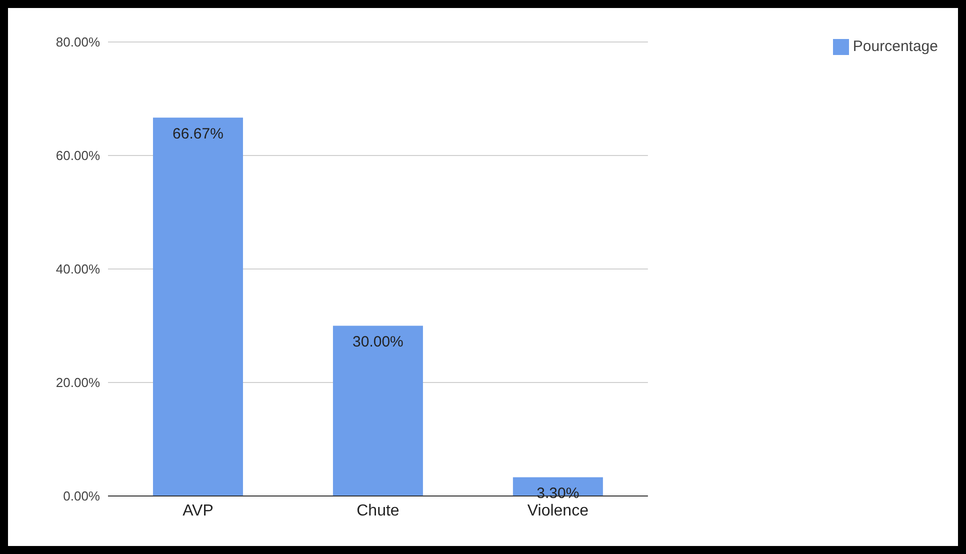 This screenshot has height=554, width=966. I want to click on x-tick-label: Violence, so click(558, 511).